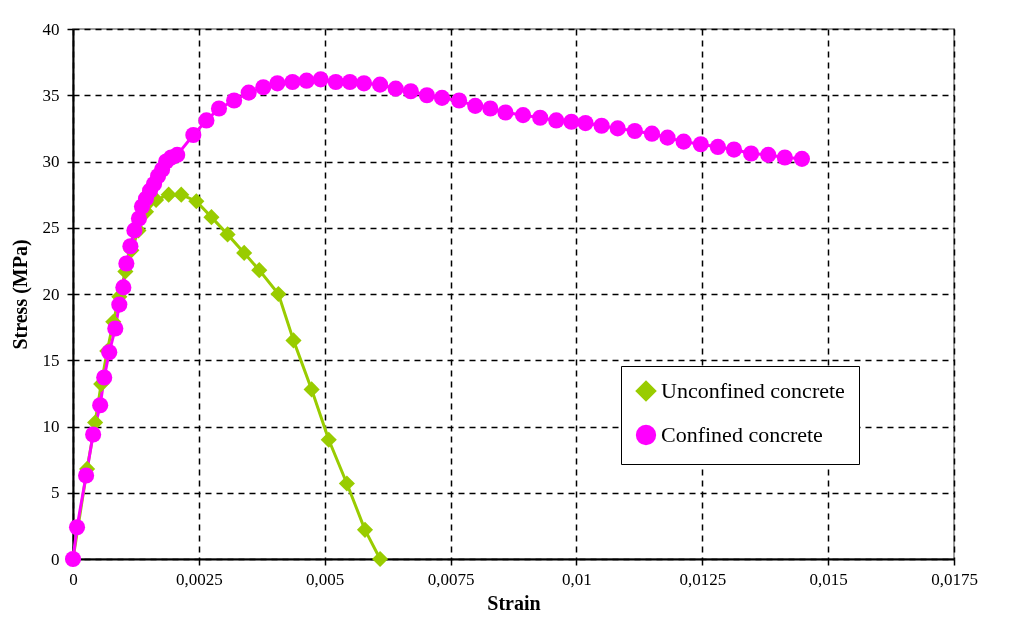 The image size is (1010, 636). I want to click on x-tick-label: 0,015, so click(828, 579).